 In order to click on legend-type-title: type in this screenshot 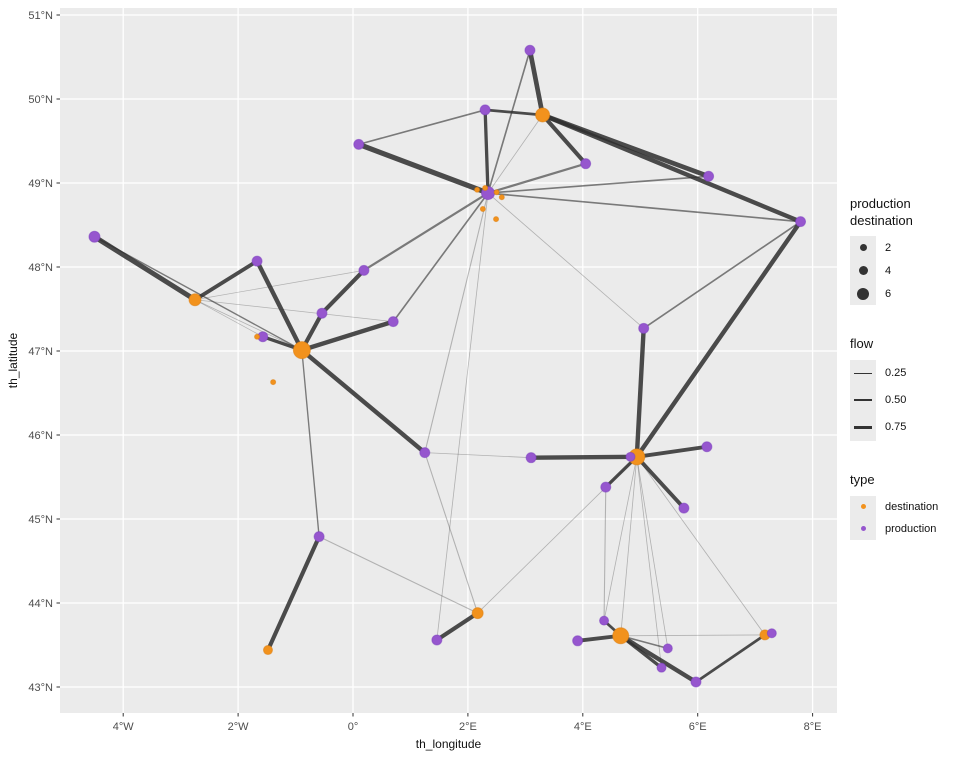, I will do `click(862, 479)`.